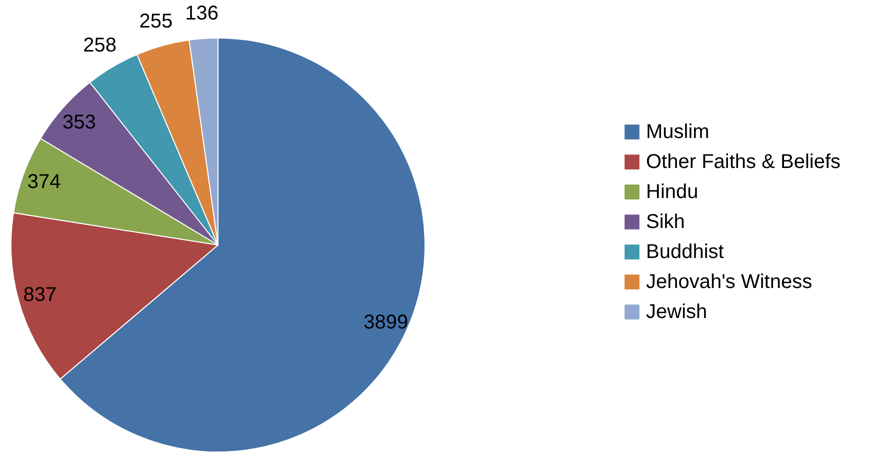 The image size is (884, 452). Describe the element at coordinates (40, 295) in the screenshot. I see `data-label: 837` at that location.